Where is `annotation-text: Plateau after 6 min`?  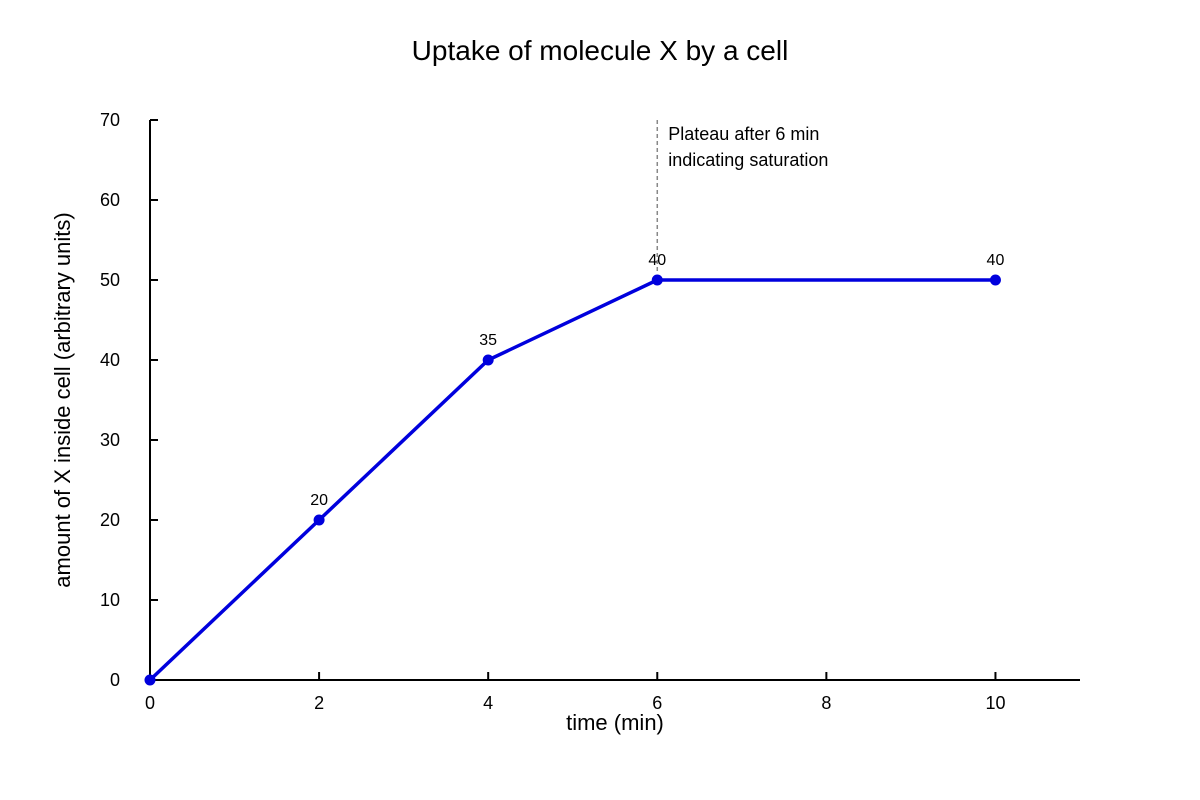
annotation-text: Plateau after 6 min is located at coordinates (743, 134).